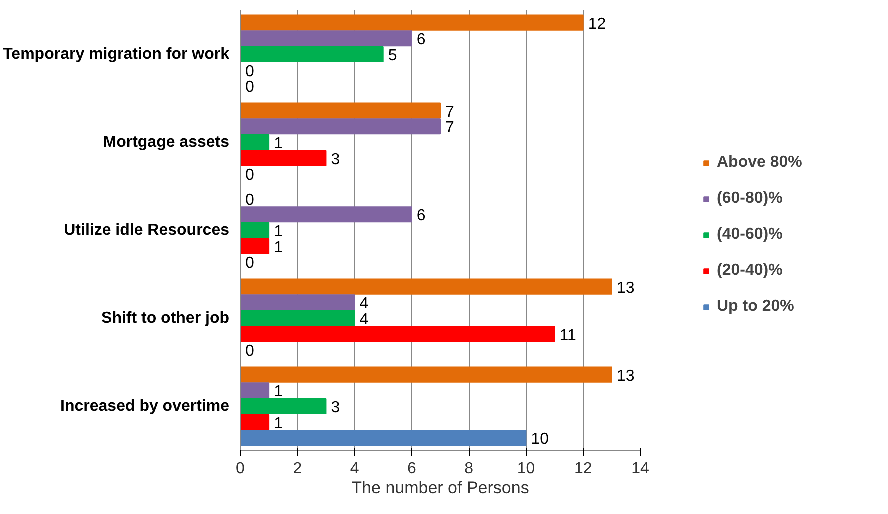  What do you see at coordinates (583, 469) in the screenshot?
I see `x-tick-label: 12` at bounding box center [583, 469].